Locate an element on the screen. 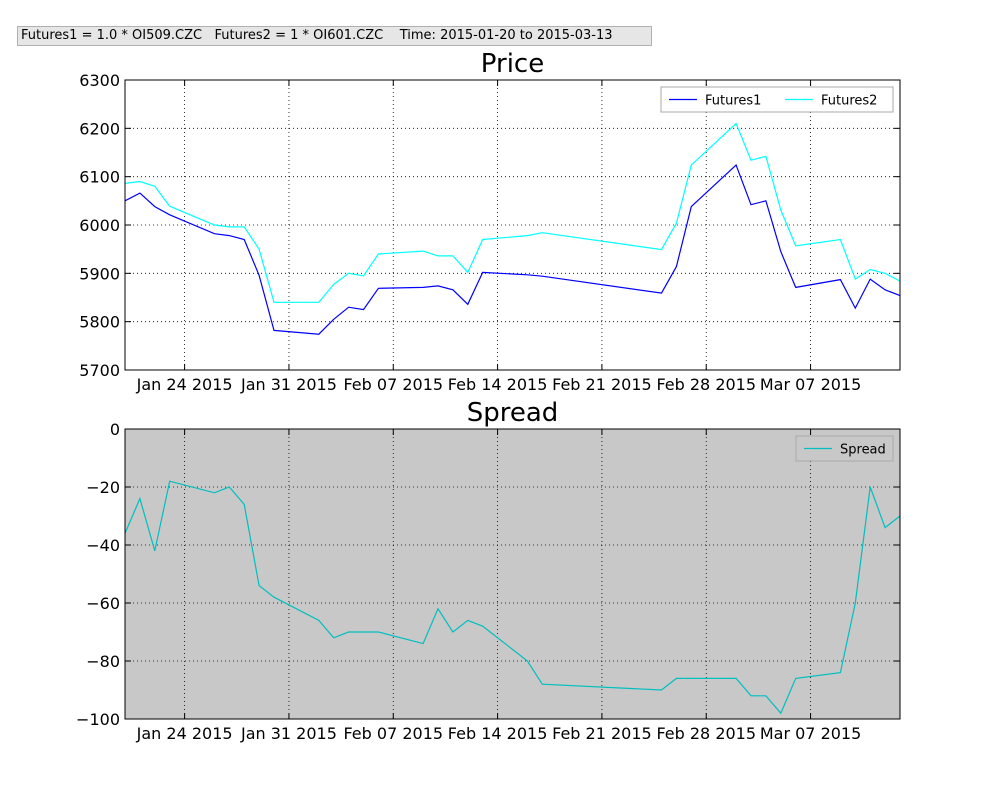 The image size is (1000, 800). legend-label-spread: Spread is located at coordinates (863, 450).